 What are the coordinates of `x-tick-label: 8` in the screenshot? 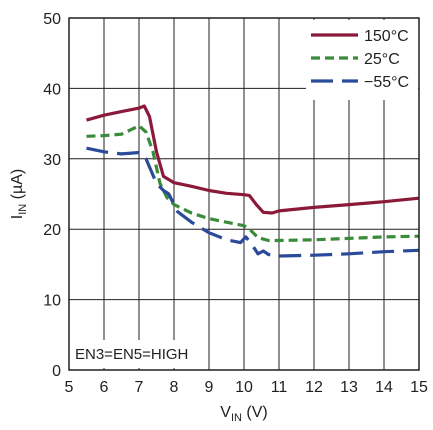 It's located at (174, 387).